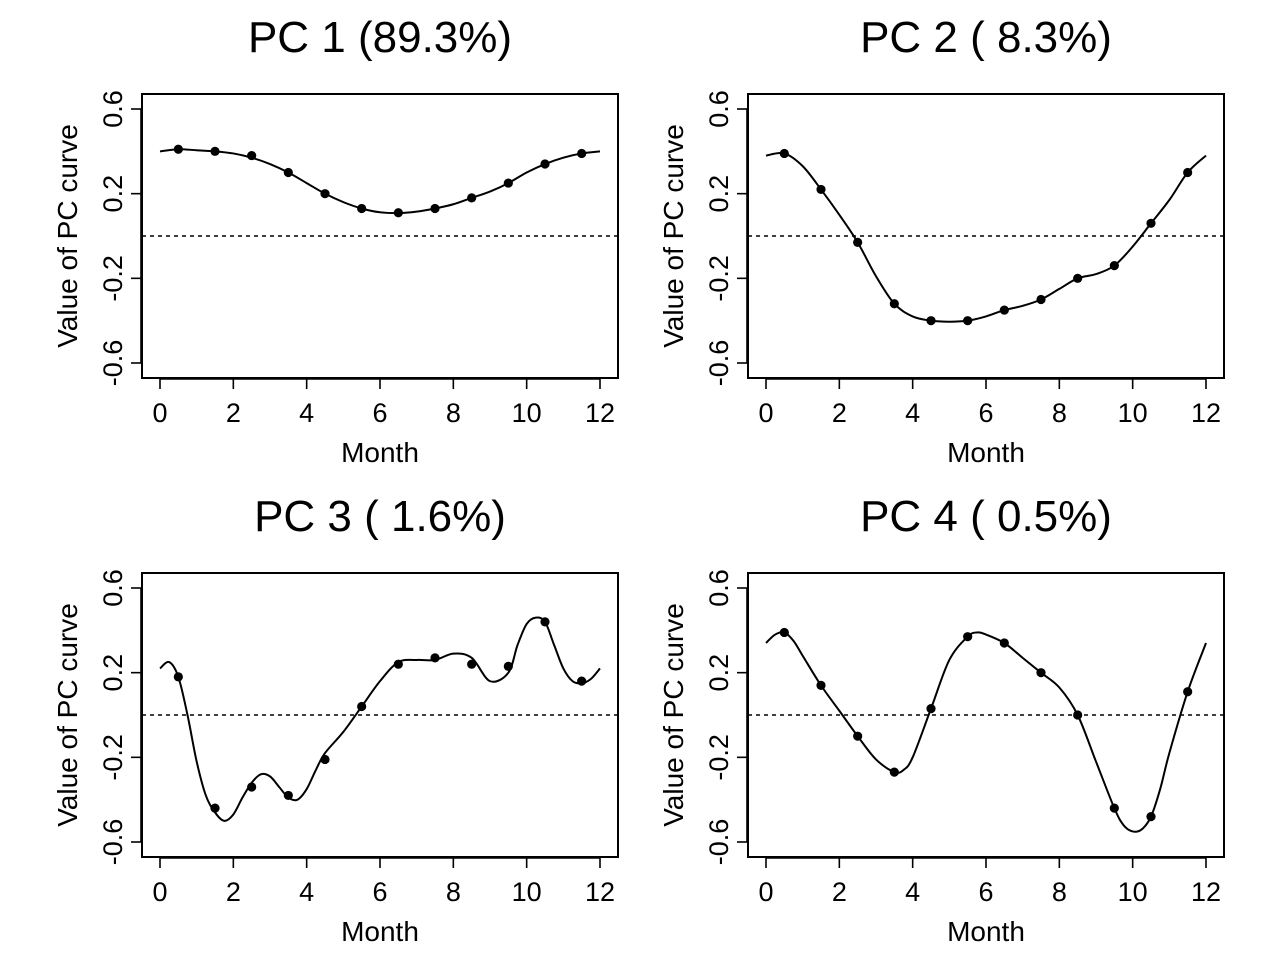  Describe the element at coordinates (986, 516) in the screenshot. I see `panel-title: PC 4 ( 0.5%)` at that location.